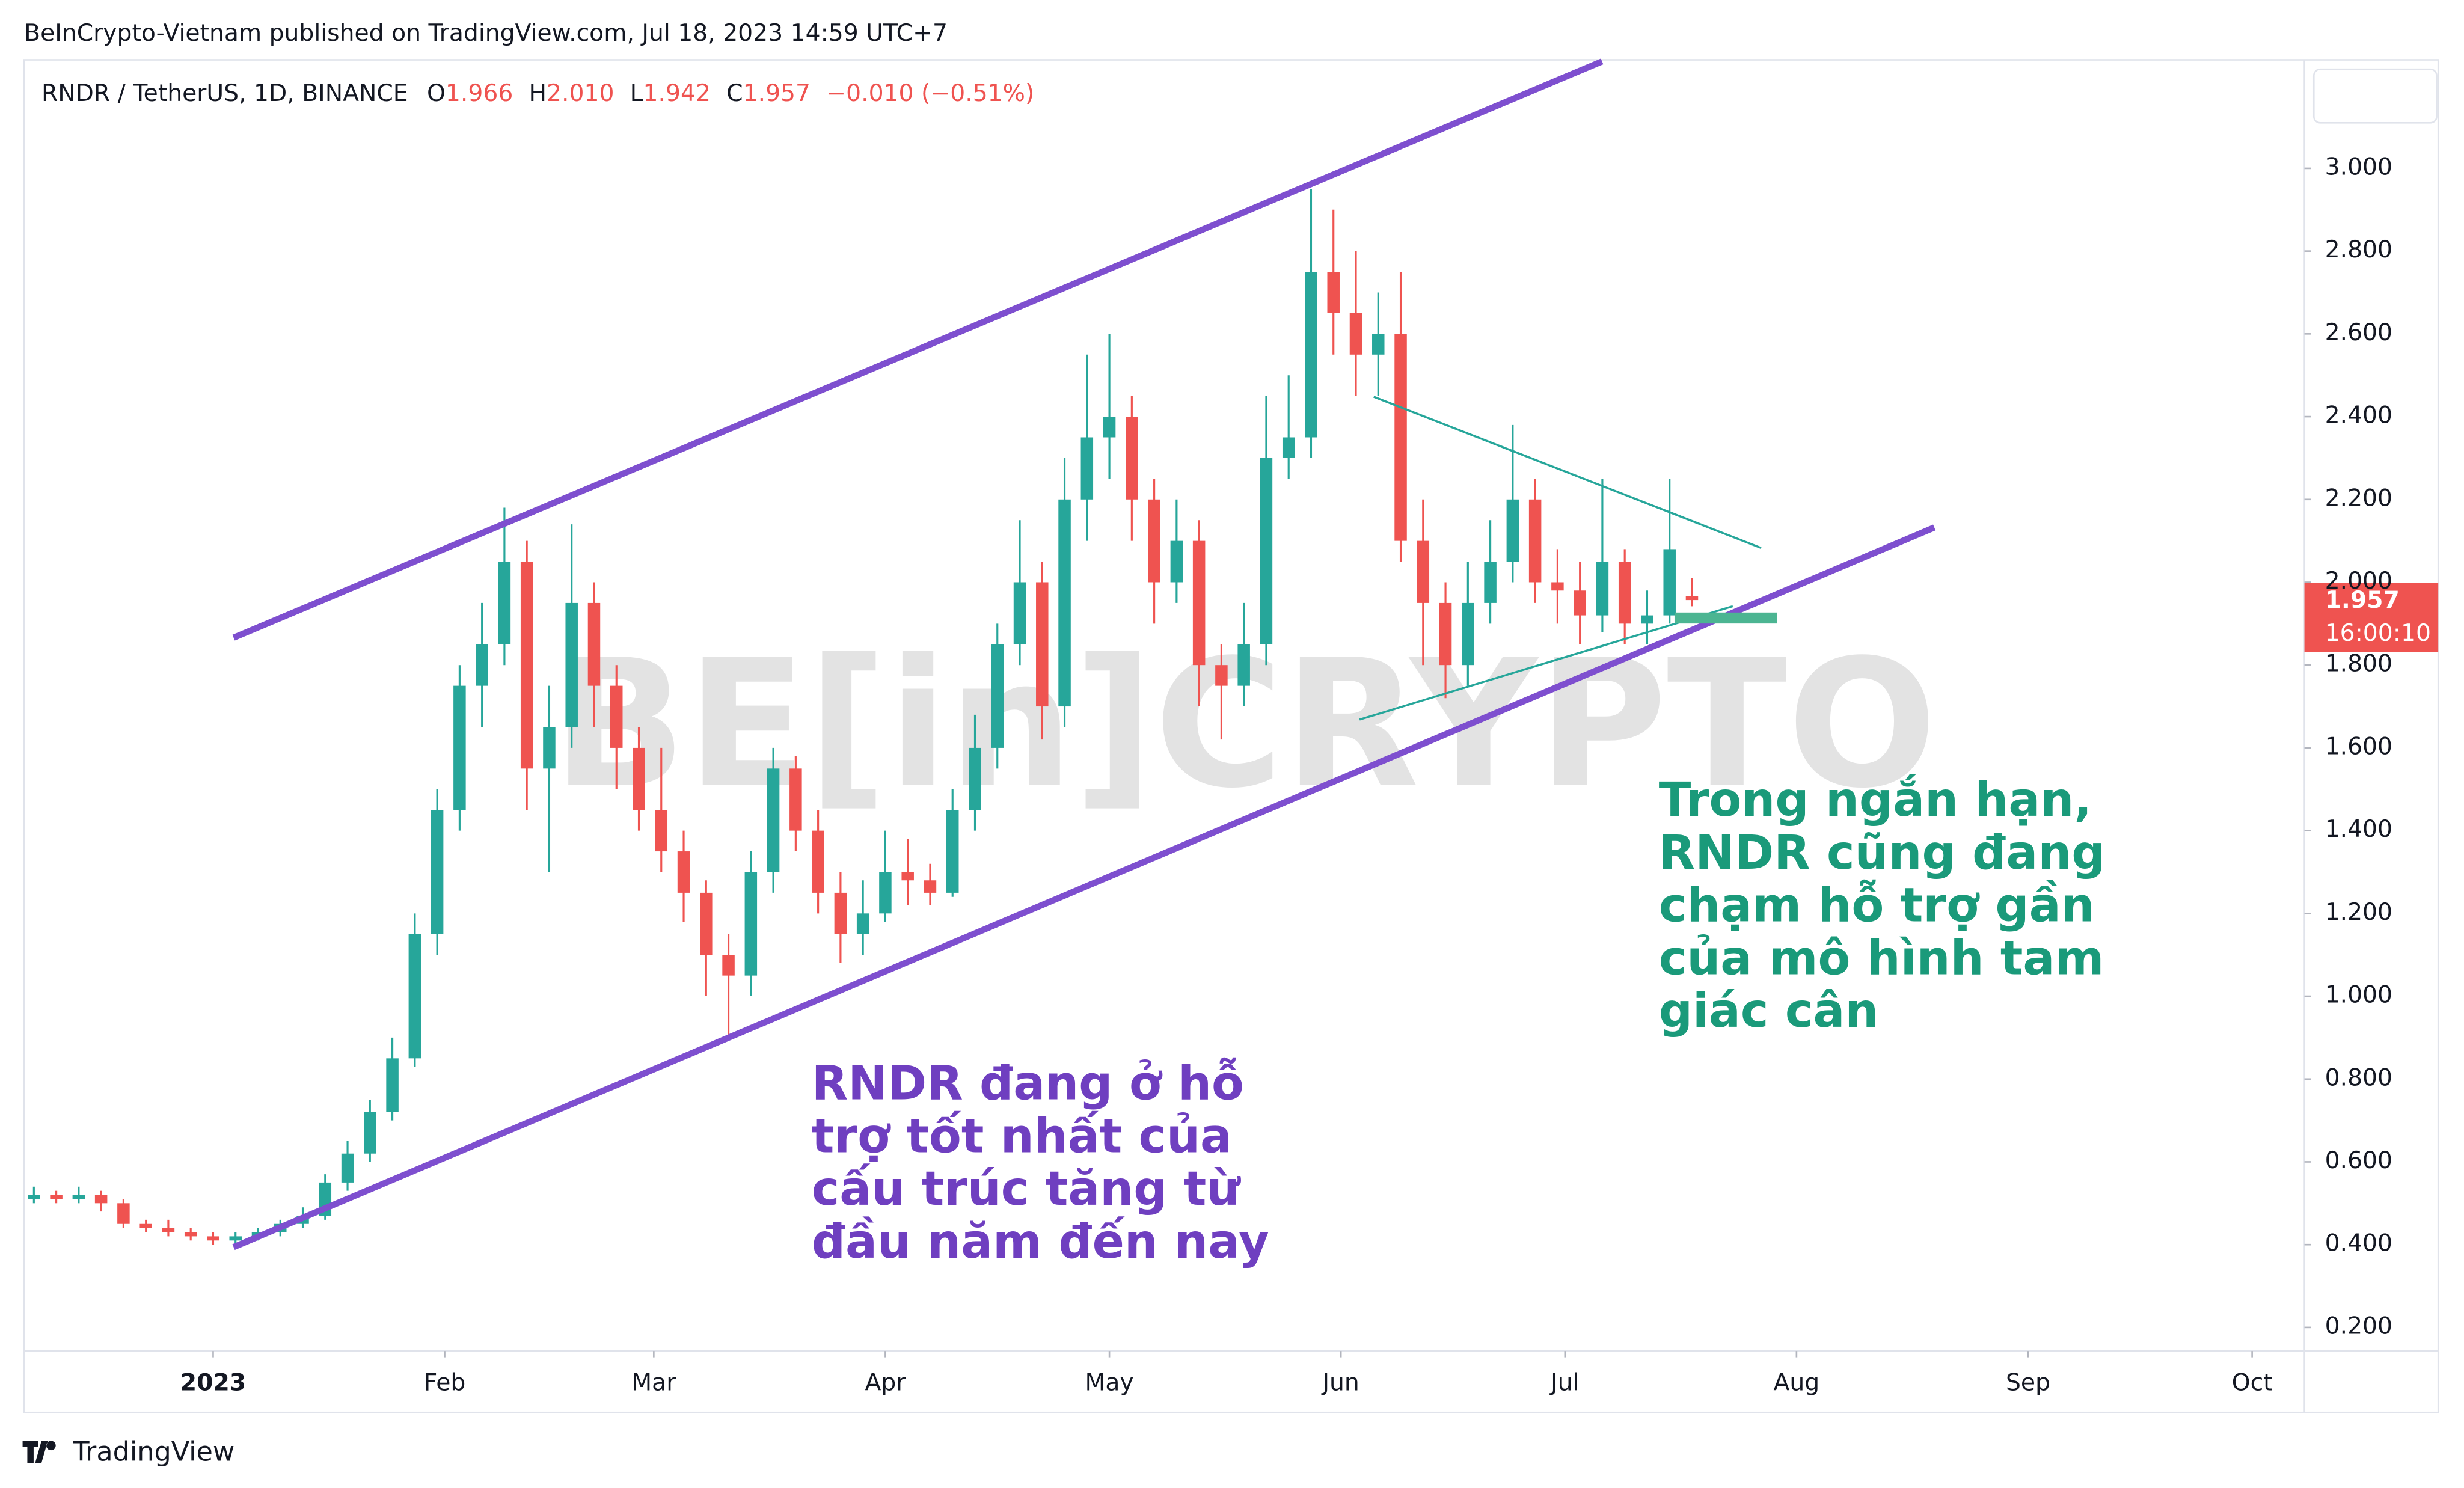 The width and height of the screenshot is (2464, 1488). Describe the element at coordinates (1568, 473) in the screenshot. I see `triangle-upper` at that location.